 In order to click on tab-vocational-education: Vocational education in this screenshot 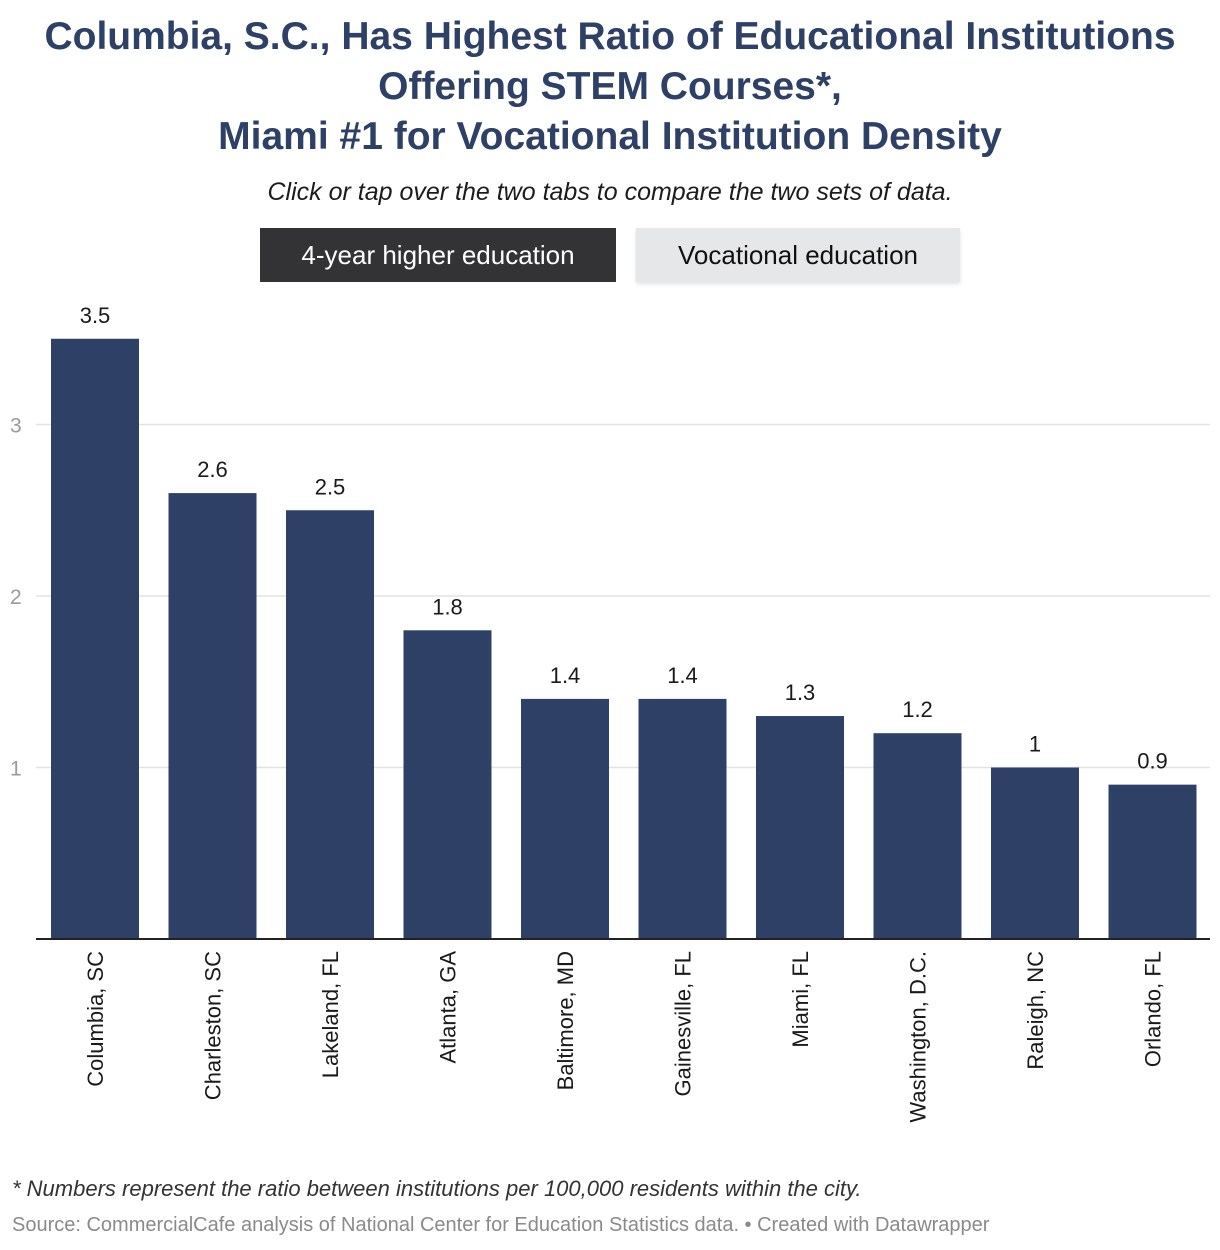, I will do `click(798, 255)`.